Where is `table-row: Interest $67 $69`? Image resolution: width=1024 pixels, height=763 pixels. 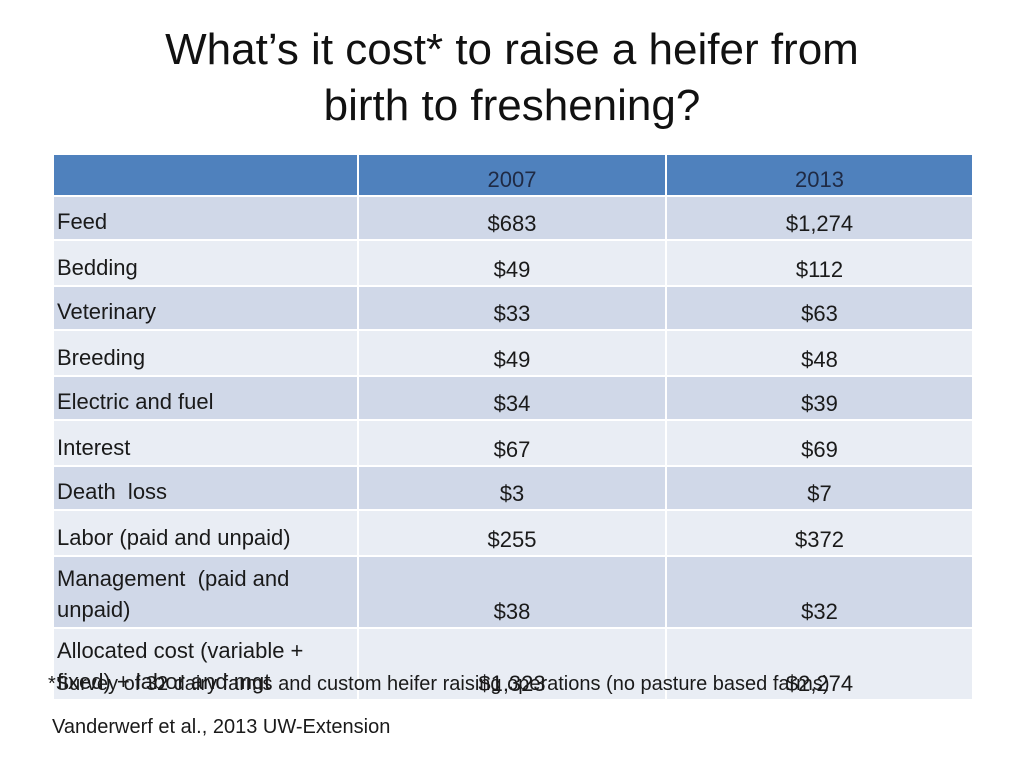 table-row: Interest $67 $69 is located at coordinates (513, 443).